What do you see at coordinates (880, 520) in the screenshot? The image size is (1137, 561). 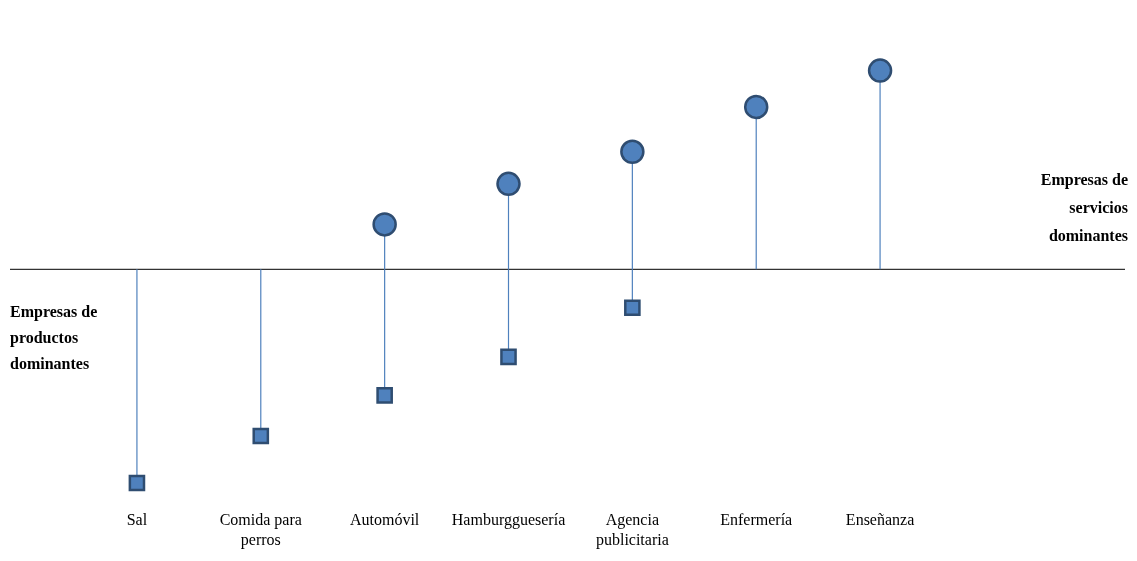 I see `x-tick-label: Enseñanza` at bounding box center [880, 520].